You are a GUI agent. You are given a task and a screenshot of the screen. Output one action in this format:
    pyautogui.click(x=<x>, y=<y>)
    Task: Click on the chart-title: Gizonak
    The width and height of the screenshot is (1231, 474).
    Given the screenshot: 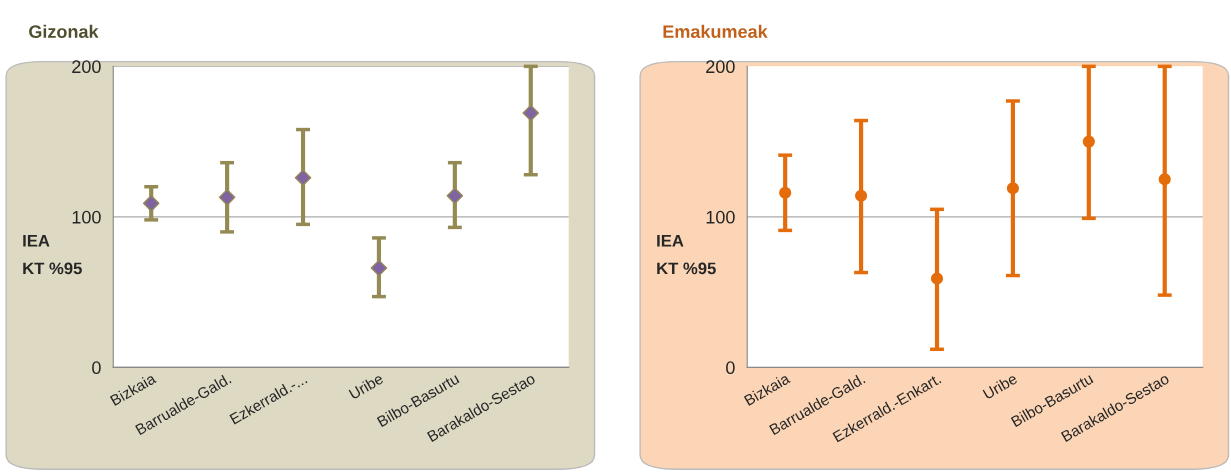 What is the action you would take?
    pyautogui.click(x=64, y=31)
    